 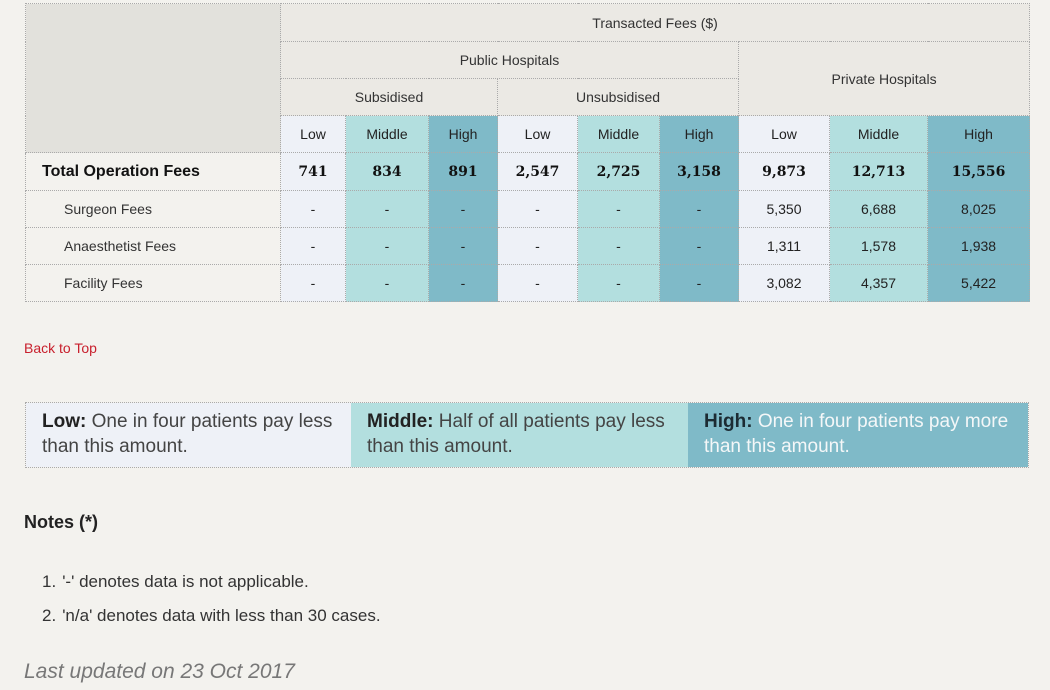 What do you see at coordinates (509, 60) in the screenshot?
I see `header-public-hospitals: Public Hospitals` at bounding box center [509, 60].